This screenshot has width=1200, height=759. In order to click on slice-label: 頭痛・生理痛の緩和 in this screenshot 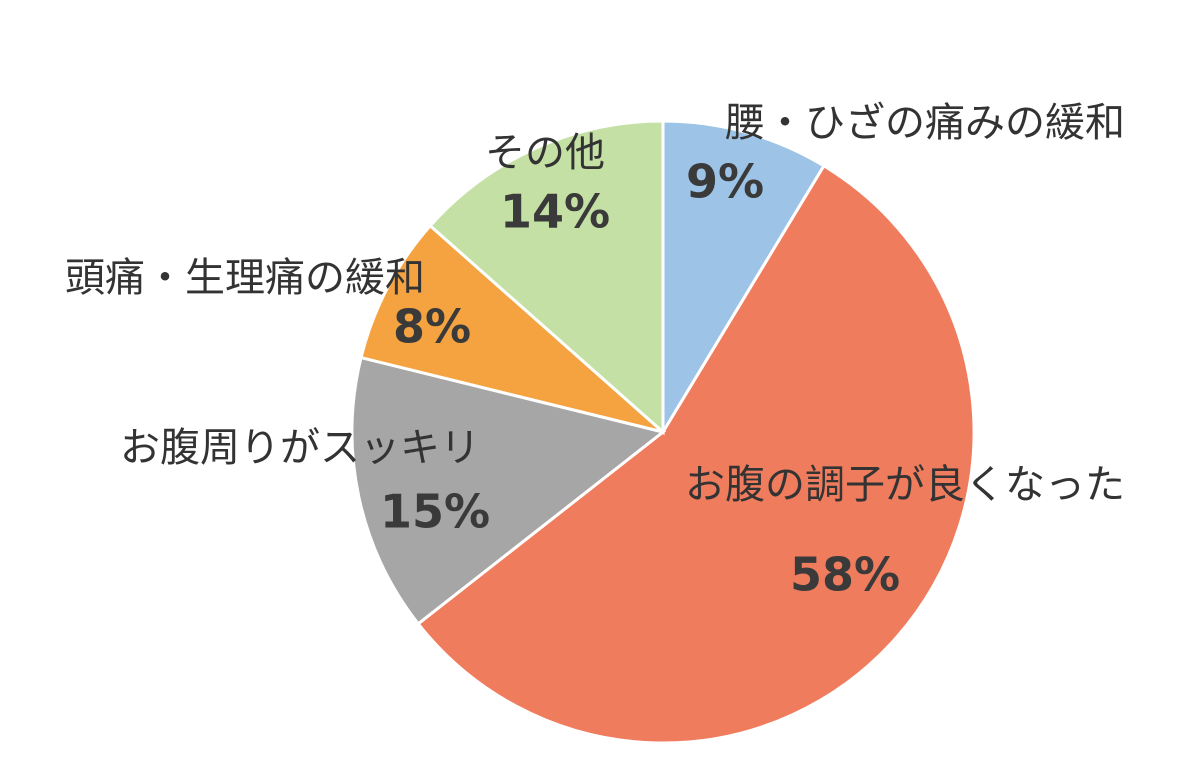, I will do `click(245, 278)`.